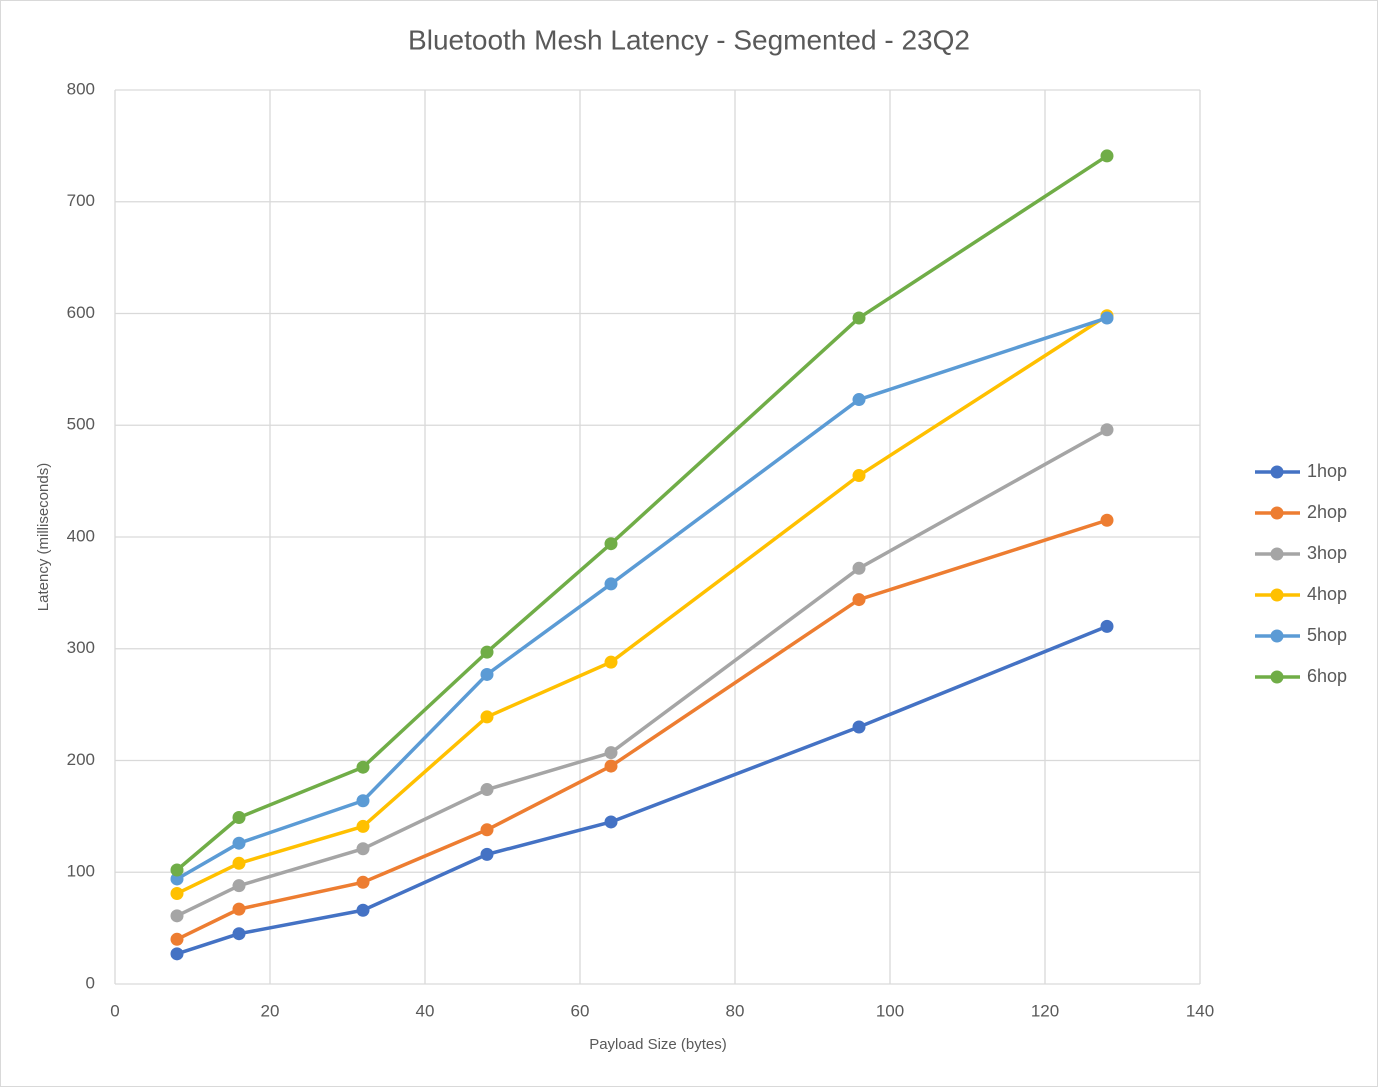  Describe the element at coordinates (81, 200) in the screenshot. I see `y-tick-label: 700` at that location.